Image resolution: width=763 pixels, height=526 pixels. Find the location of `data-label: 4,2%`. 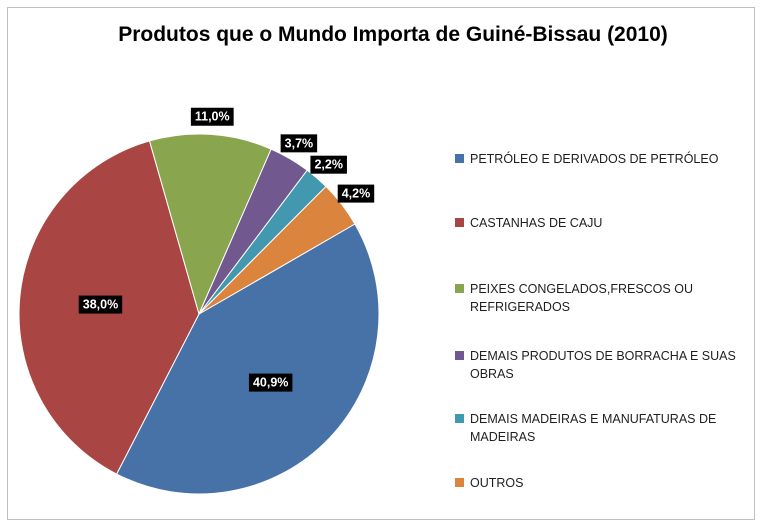

data-label: 4,2% is located at coordinates (356, 193).